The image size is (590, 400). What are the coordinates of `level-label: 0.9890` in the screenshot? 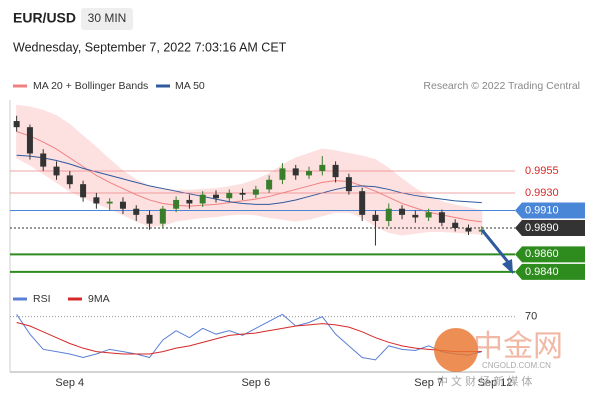 It's located at (542, 228).